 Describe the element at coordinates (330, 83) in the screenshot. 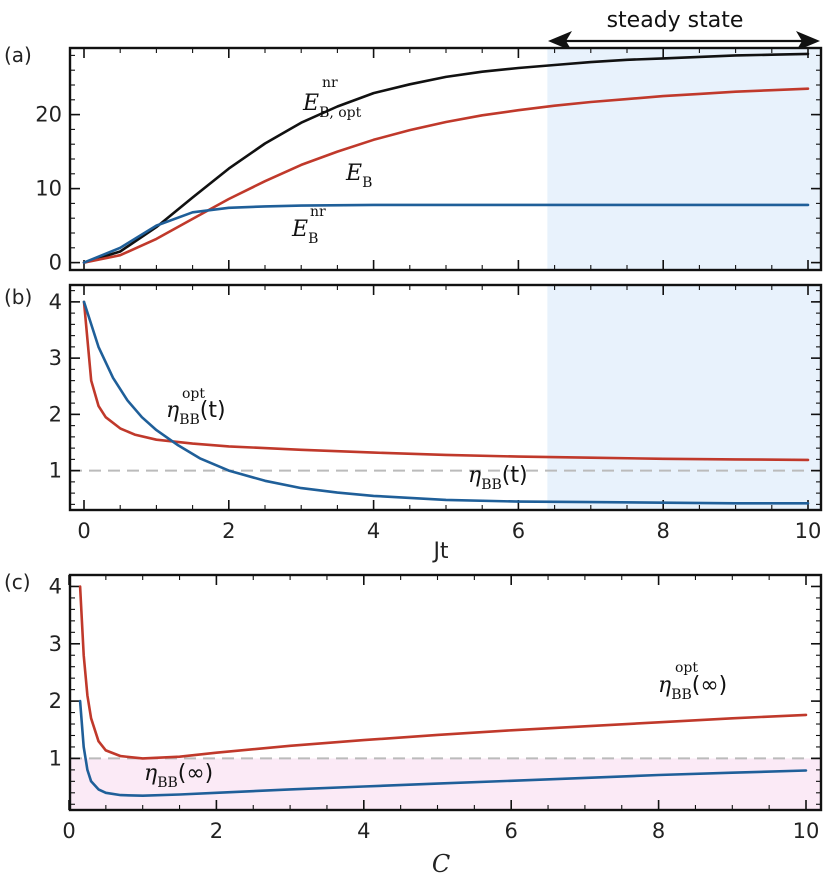

I see `annotation-e-b-opt-nr-sup: nr` at that location.